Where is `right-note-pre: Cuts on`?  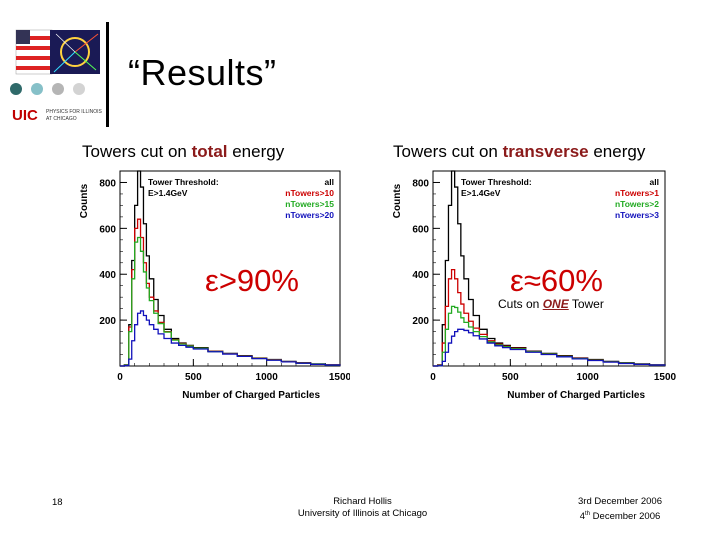 right-note-pre: Cuts on is located at coordinates (520, 304).